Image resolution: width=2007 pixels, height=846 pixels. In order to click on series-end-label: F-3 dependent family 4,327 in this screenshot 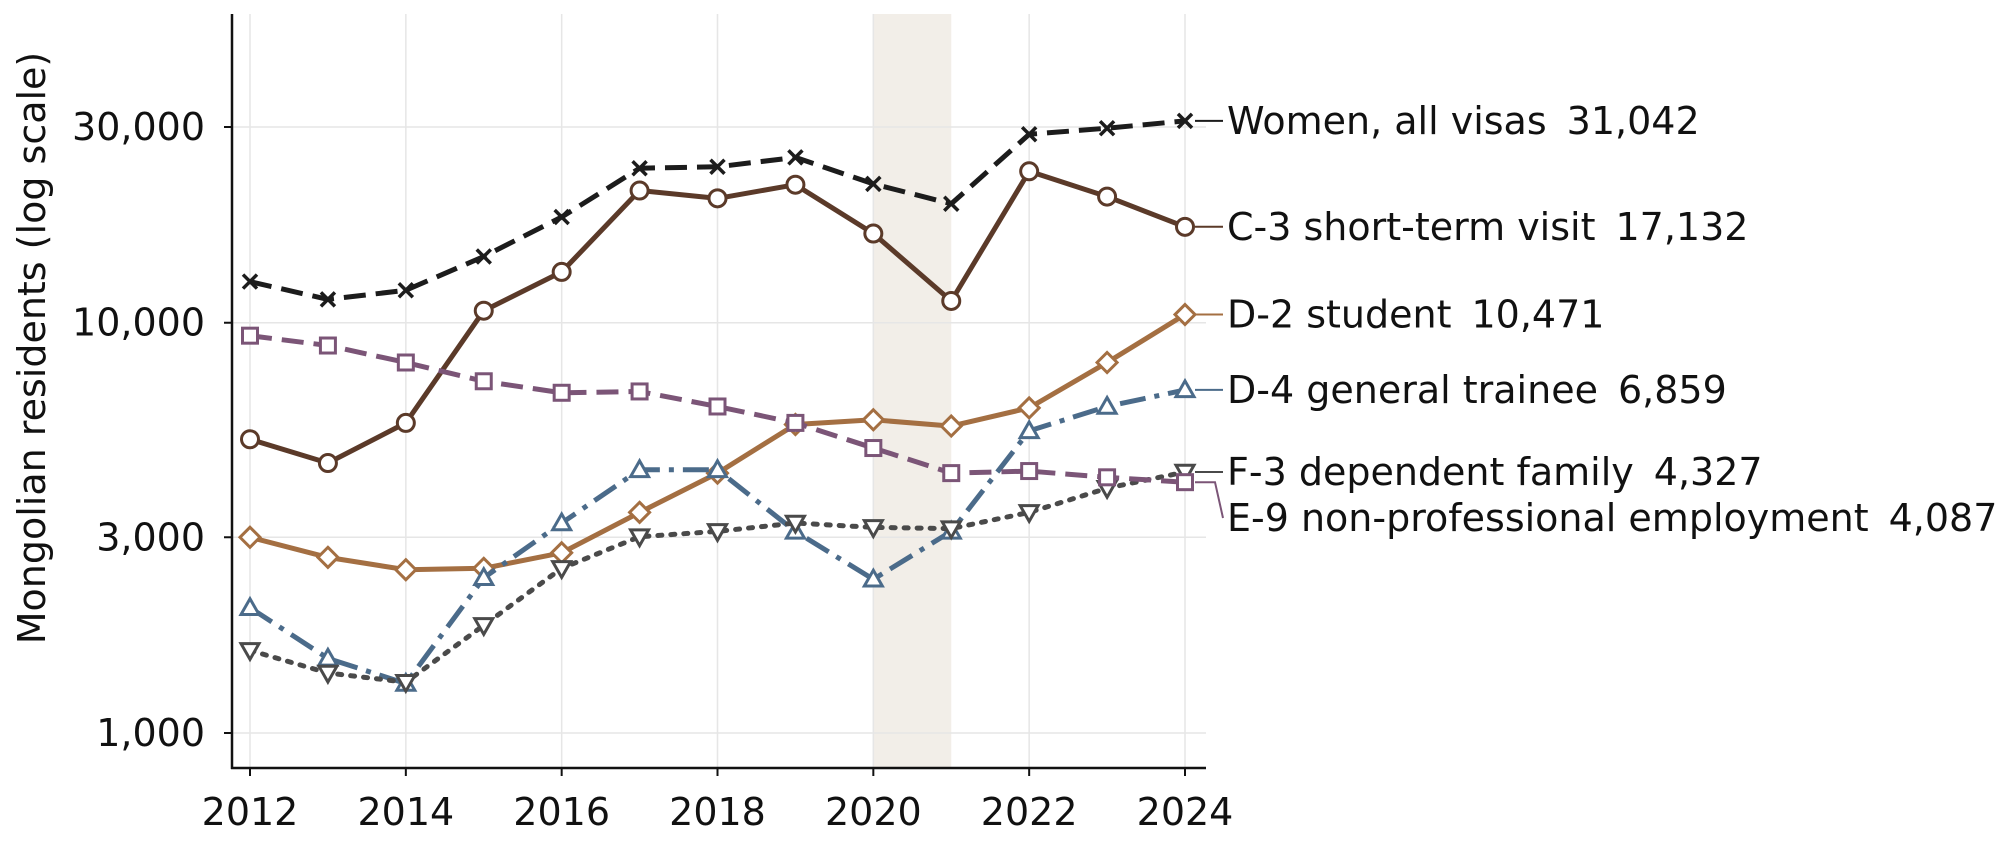, I will do `click(1495, 472)`.